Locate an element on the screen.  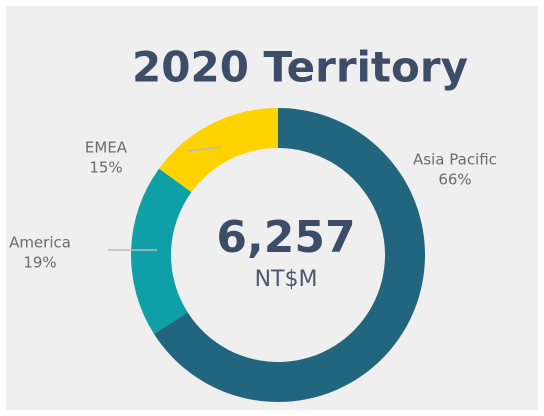
slice-label: EMEA is located at coordinates (106, 148).